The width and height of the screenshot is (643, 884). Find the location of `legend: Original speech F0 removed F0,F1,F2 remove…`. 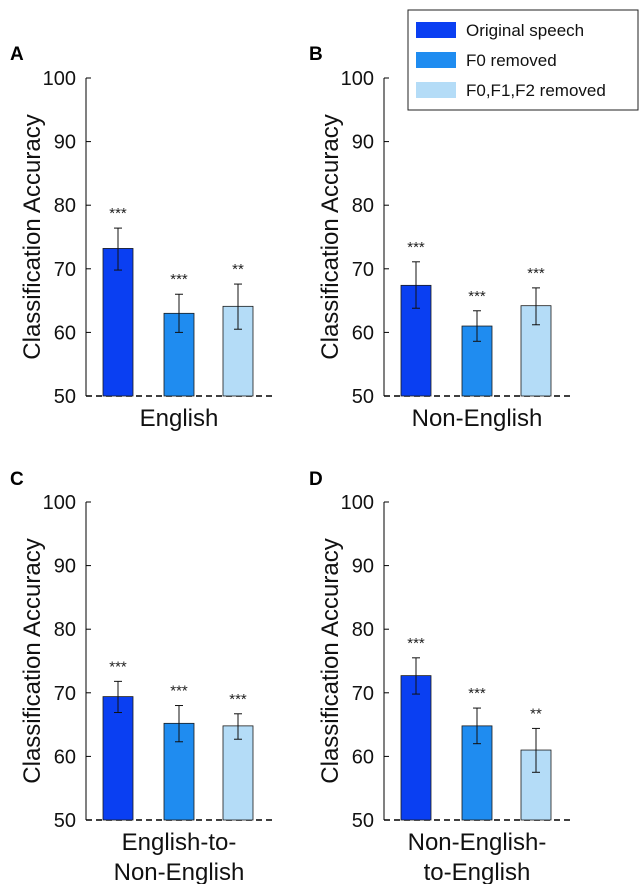

legend: Original speech F0 removed F0,F1,F2 remove… is located at coordinates (523, 60).